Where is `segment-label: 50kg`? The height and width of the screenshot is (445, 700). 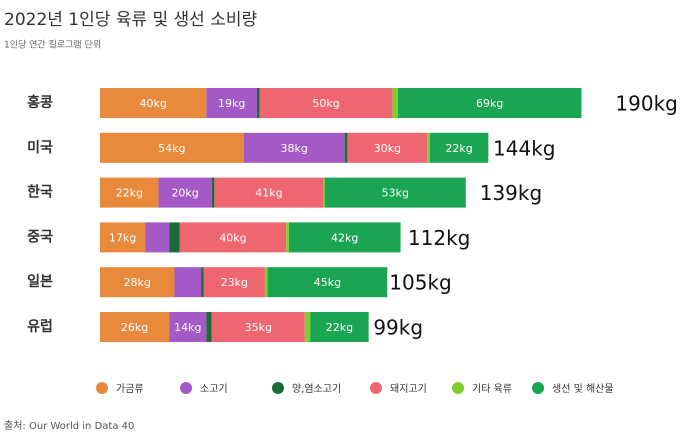 segment-label: 50kg is located at coordinates (325, 103).